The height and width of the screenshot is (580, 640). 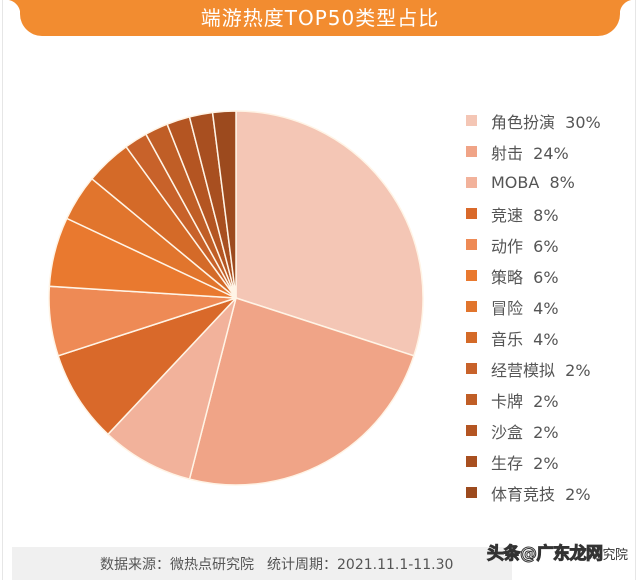 What do you see at coordinates (545, 554) in the screenshot?
I see `watermark-text: 头条@广东龙网` at bounding box center [545, 554].